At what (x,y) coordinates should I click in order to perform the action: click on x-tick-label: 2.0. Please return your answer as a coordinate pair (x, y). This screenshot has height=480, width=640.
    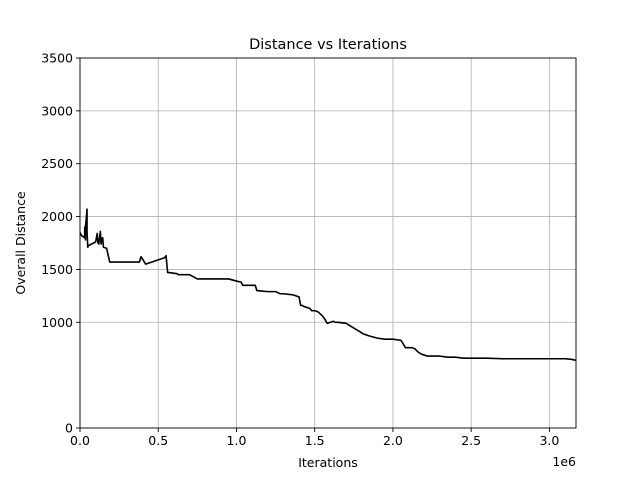
    Looking at the image, I should click on (393, 440).